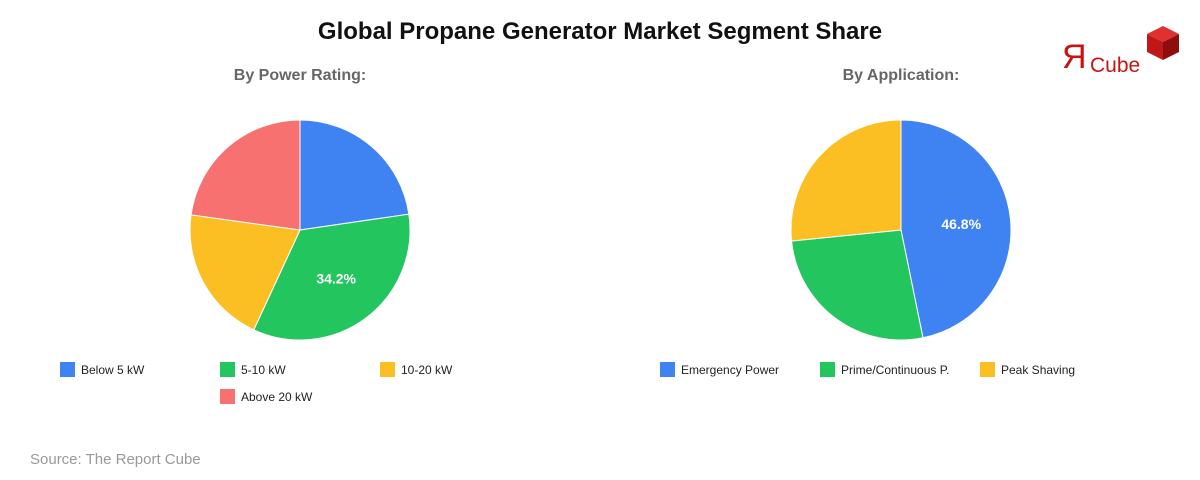 The height and width of the screenshot is (480, 1200). Describe the element at coordinates (1115, 65) in the screenshot. I see `logo-text: Cube` at that location.